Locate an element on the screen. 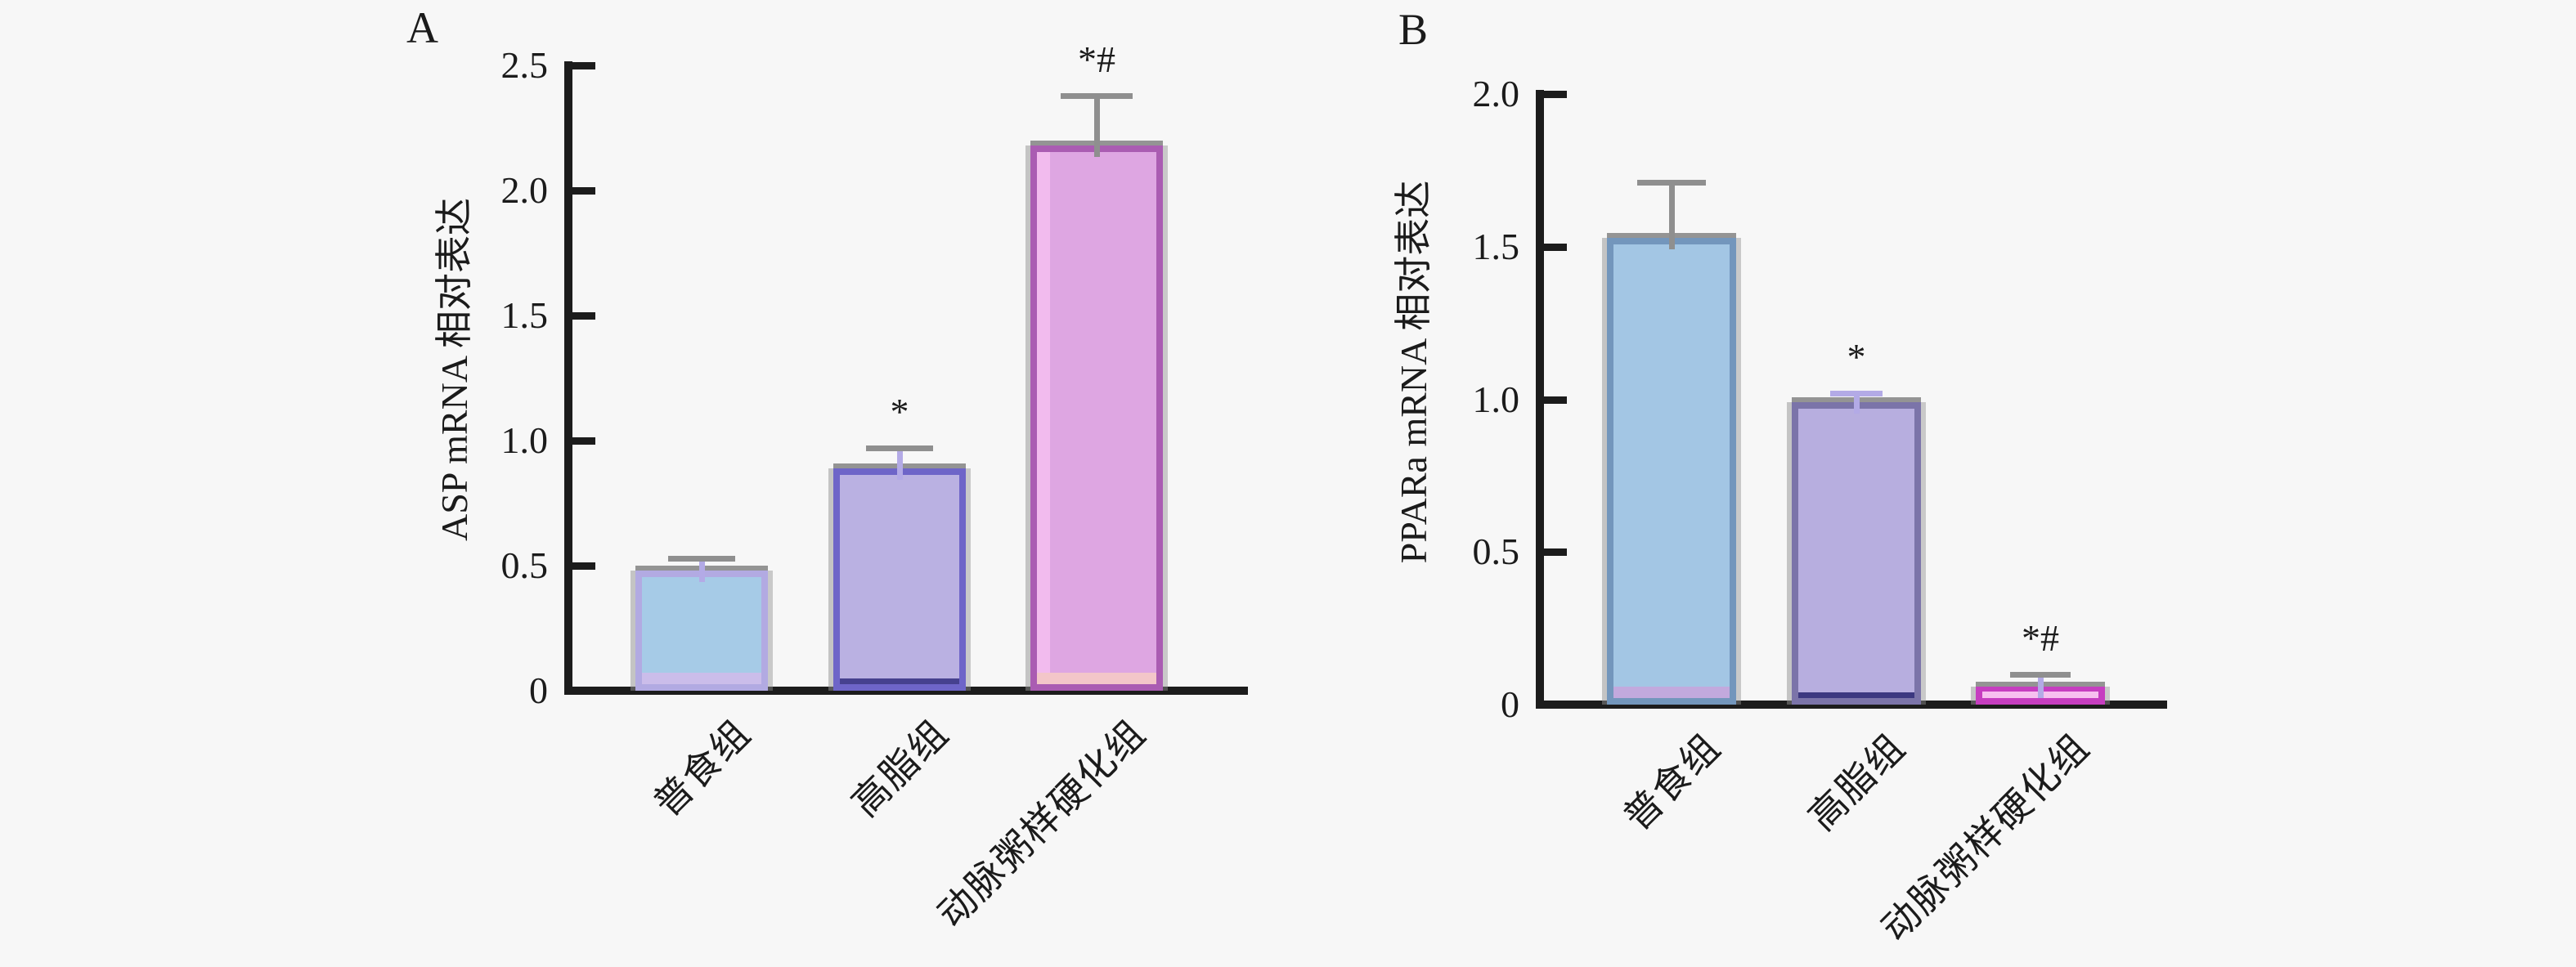 Image resolution: width=2576 pixels, height=967 pixels. y-axis-title: PPARa mRNA 相对表达 is located at coordinates (1413, 372).